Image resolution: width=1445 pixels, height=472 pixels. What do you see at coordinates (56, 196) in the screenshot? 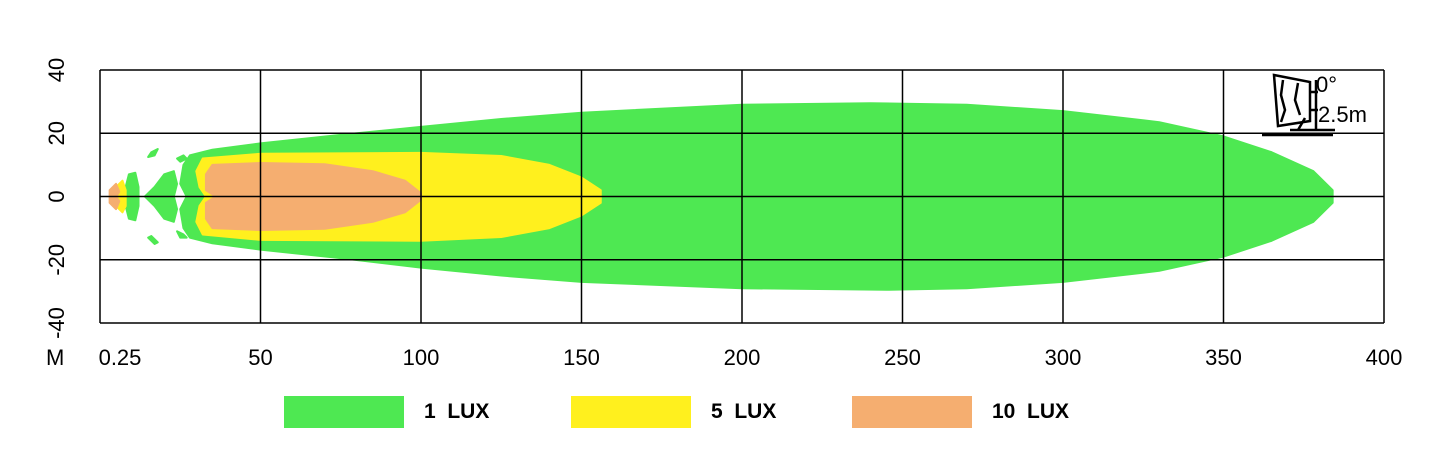
I see `y-tick-label: 0` at bounding box center [56, 196].